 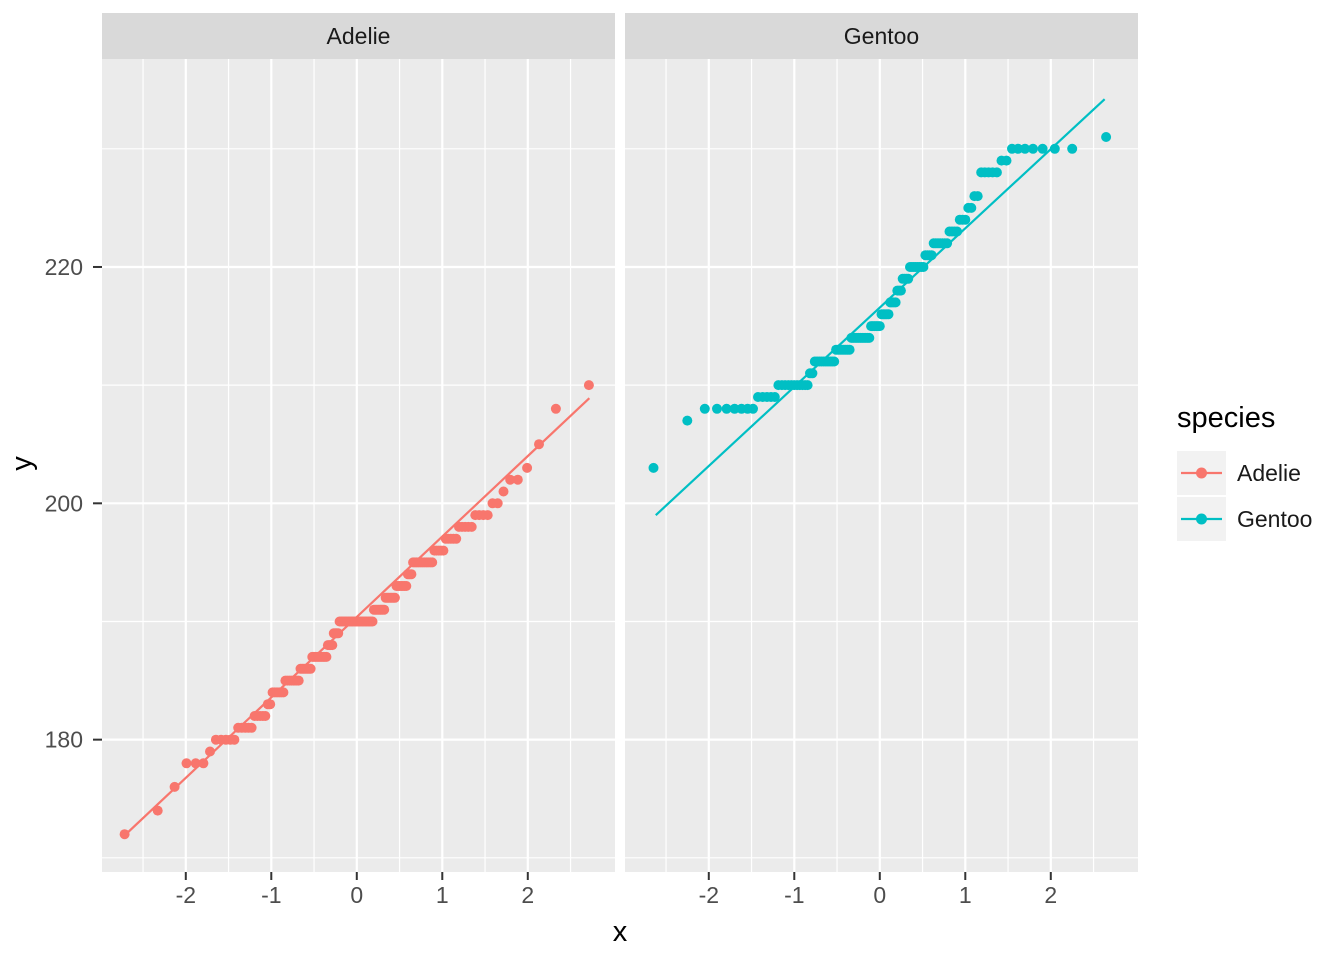 What do you see at coordinates (620, 932) in the screenshot?
I see `x-axis-title: x` at bounding box center [620, 932].